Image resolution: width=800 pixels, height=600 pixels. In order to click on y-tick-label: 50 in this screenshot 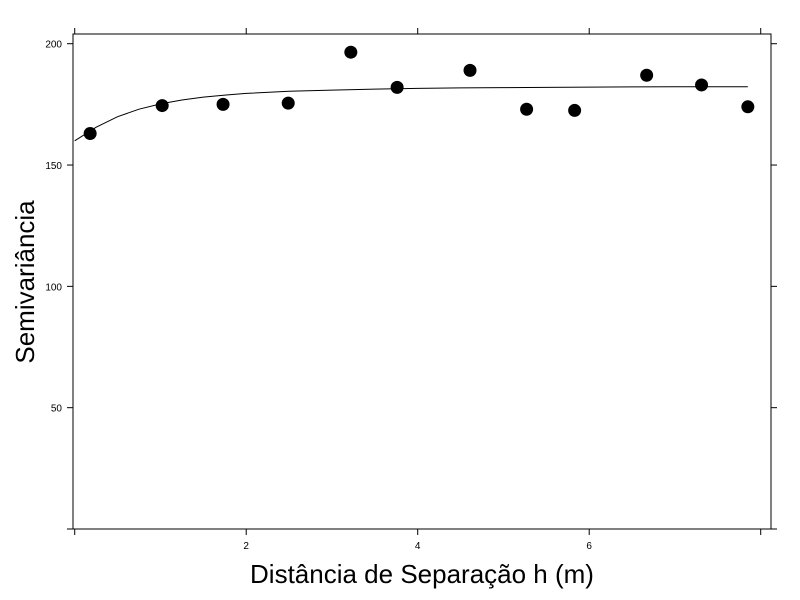, I will do `click(57, 409)`.